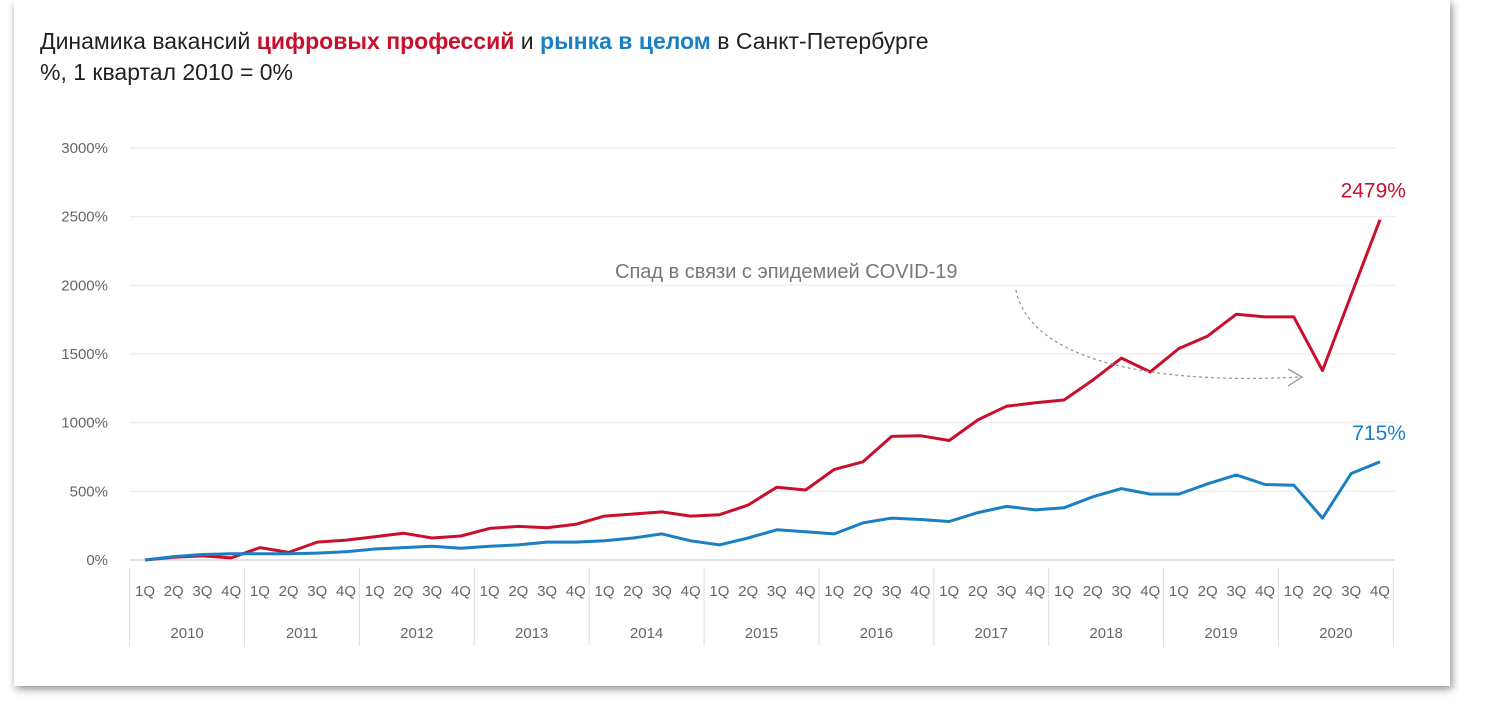  I want to click on y-tick-label: 1500%, so click(84, 354).